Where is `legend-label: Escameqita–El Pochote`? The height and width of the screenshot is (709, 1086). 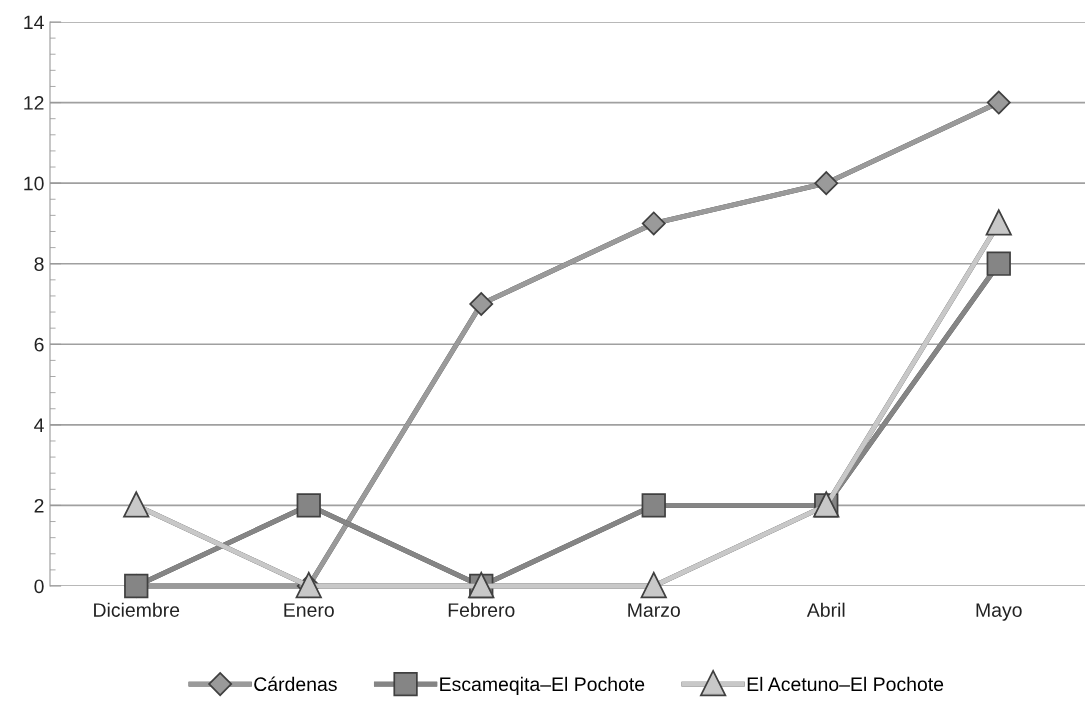
legend-label: Escameqita–El Pochote is located at coordinates (542, 685).